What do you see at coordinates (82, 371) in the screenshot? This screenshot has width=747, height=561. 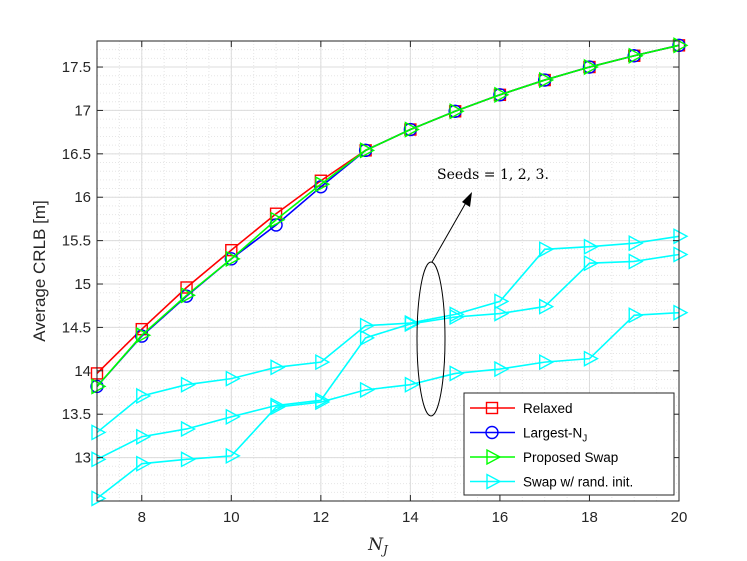 I see `y-tick-label: 14` at bounding box center [82, 371].